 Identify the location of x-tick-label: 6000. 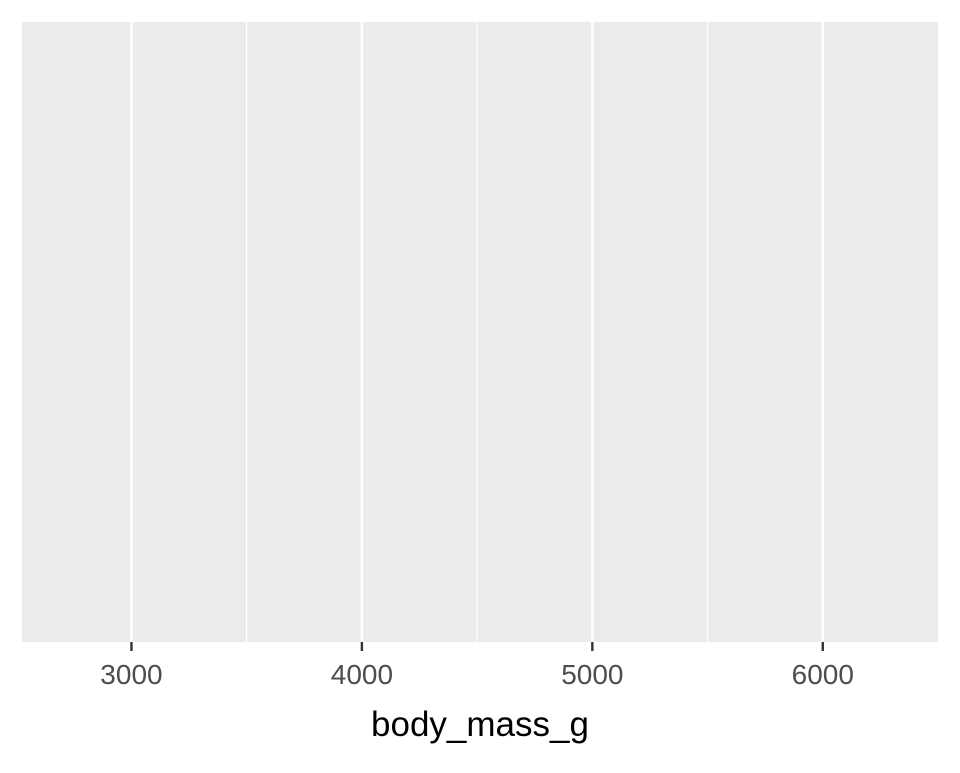
(823, 674).